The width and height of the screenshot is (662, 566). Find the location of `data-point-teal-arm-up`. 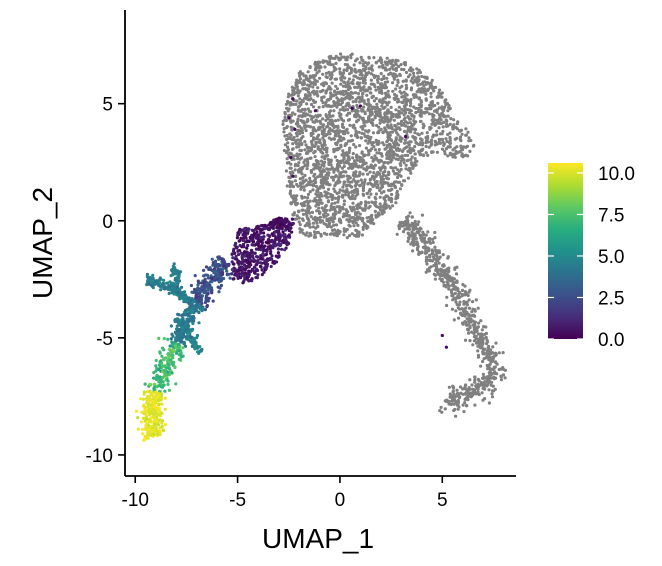

data-point-teal-arm-up is located at coordinates (170, 289).